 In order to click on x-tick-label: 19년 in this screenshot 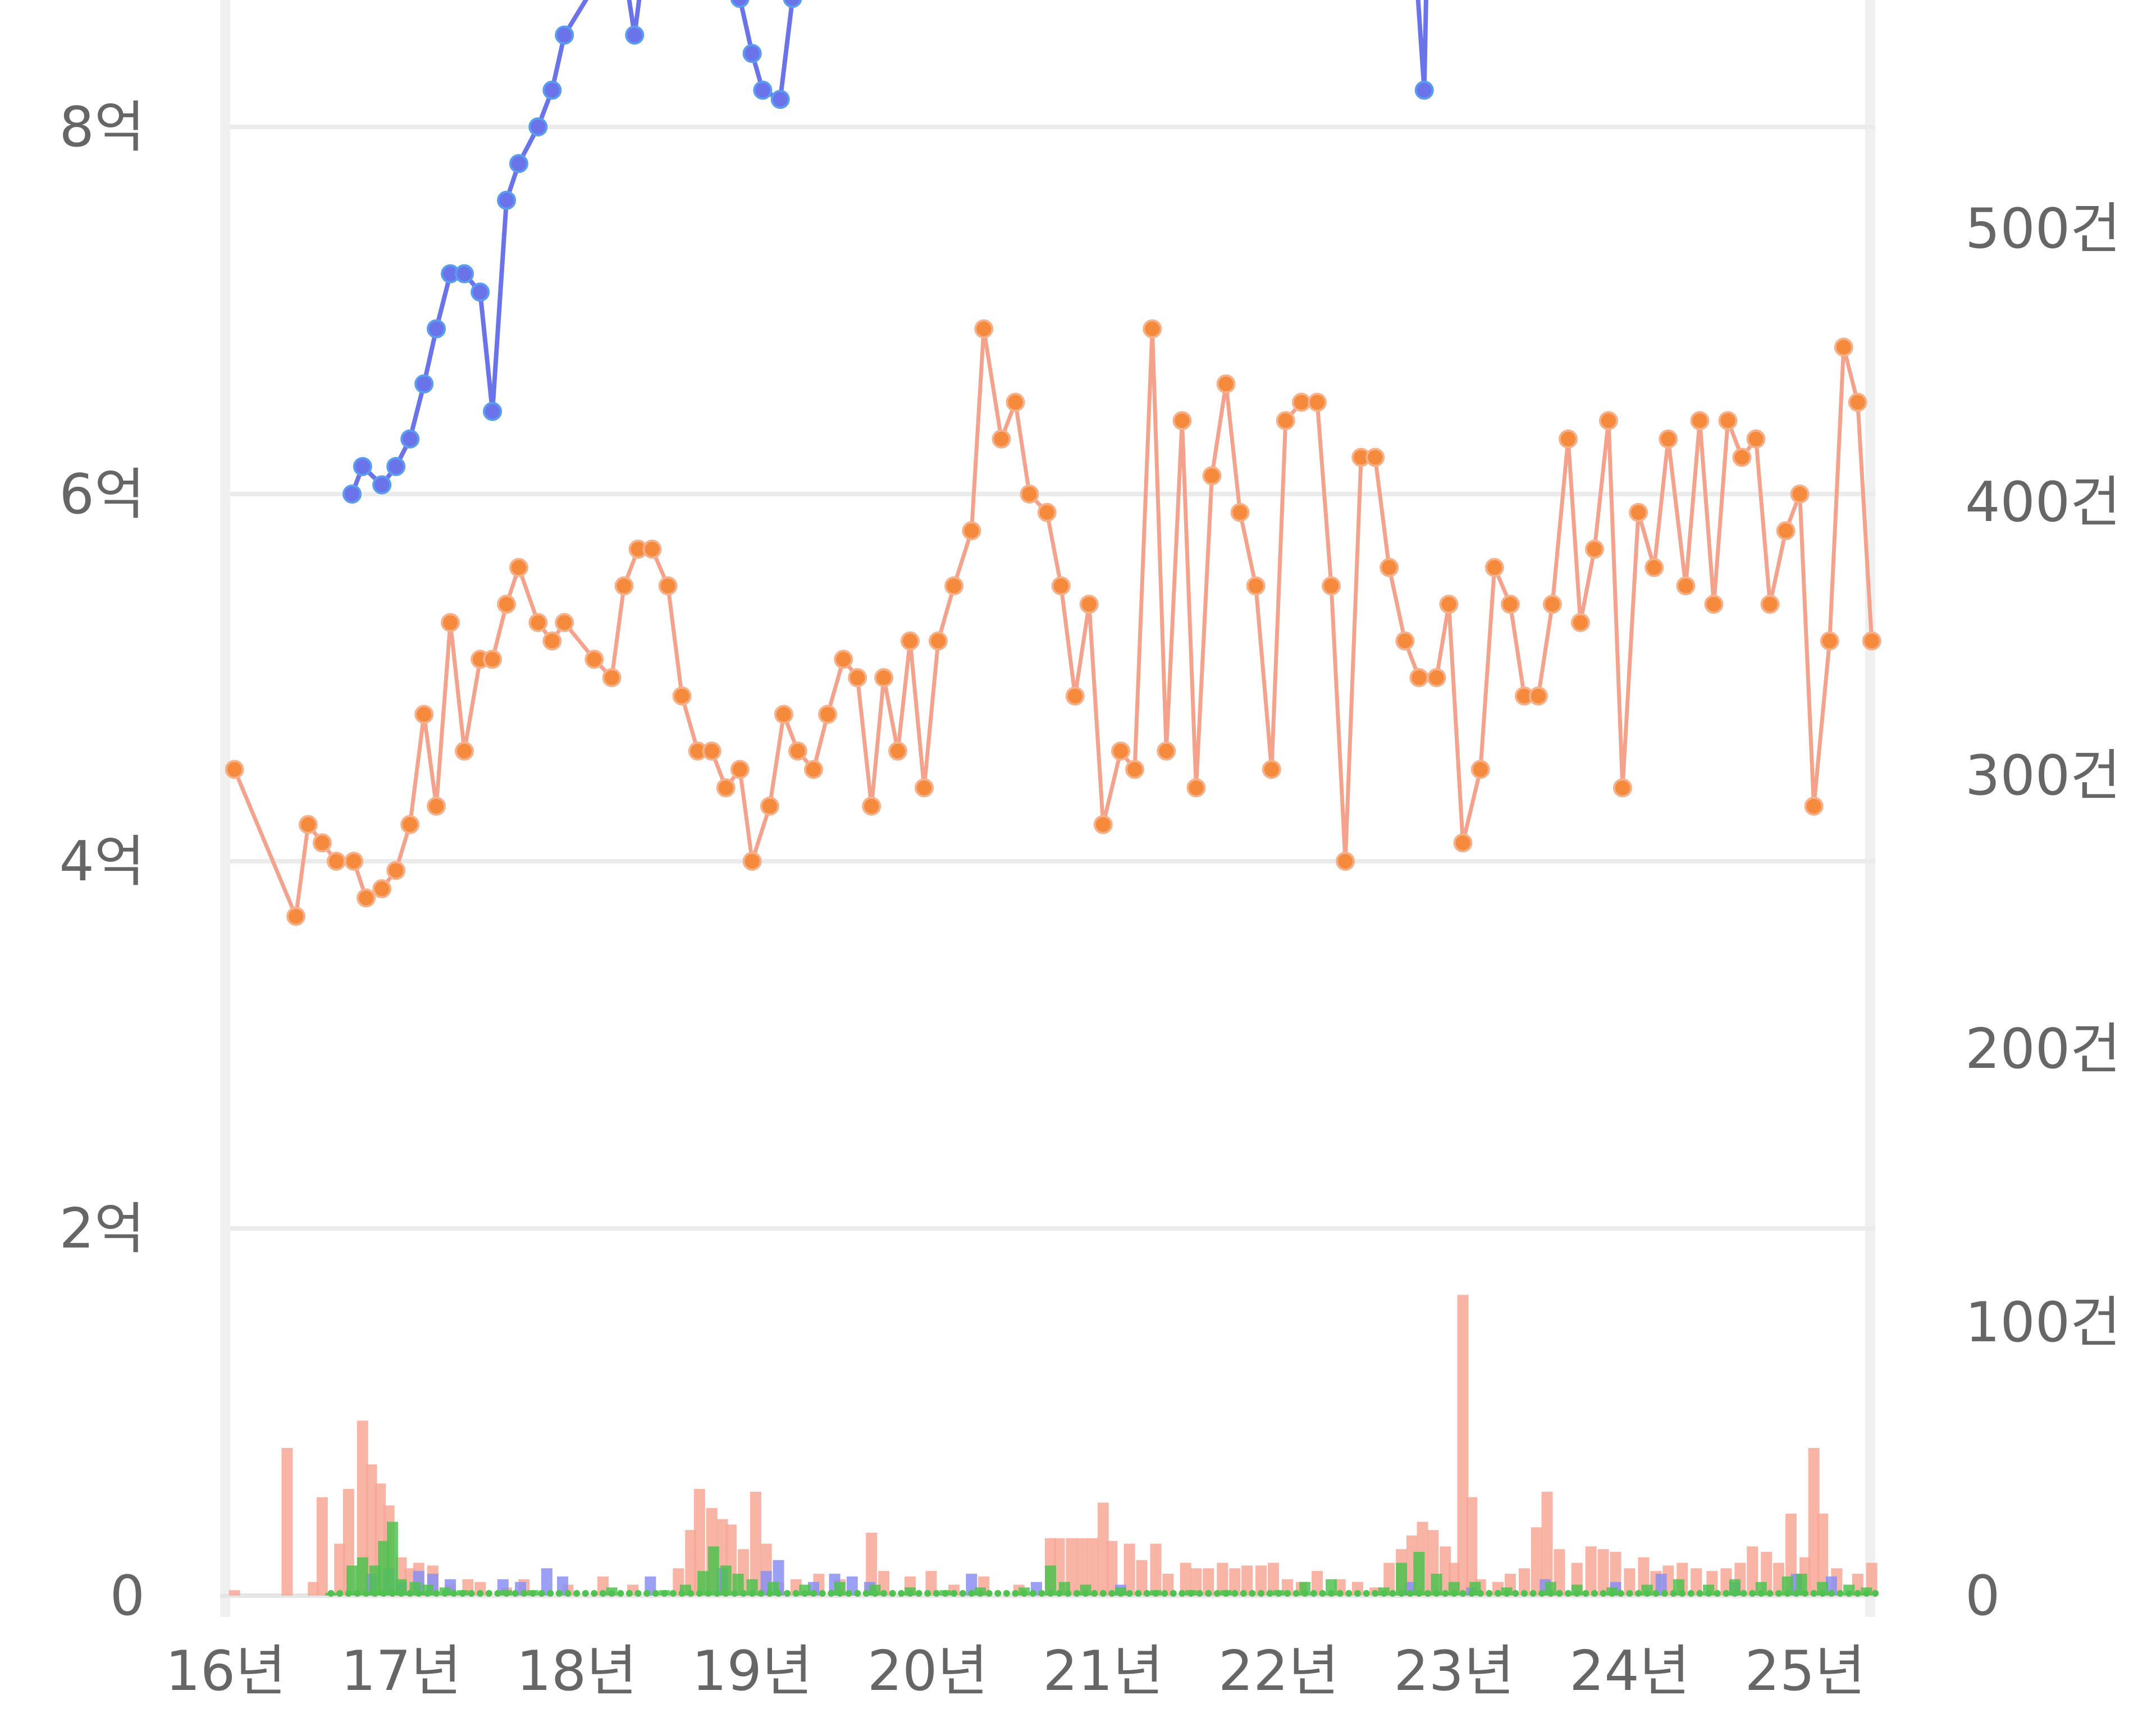, I will do `click(752, 1671)`.